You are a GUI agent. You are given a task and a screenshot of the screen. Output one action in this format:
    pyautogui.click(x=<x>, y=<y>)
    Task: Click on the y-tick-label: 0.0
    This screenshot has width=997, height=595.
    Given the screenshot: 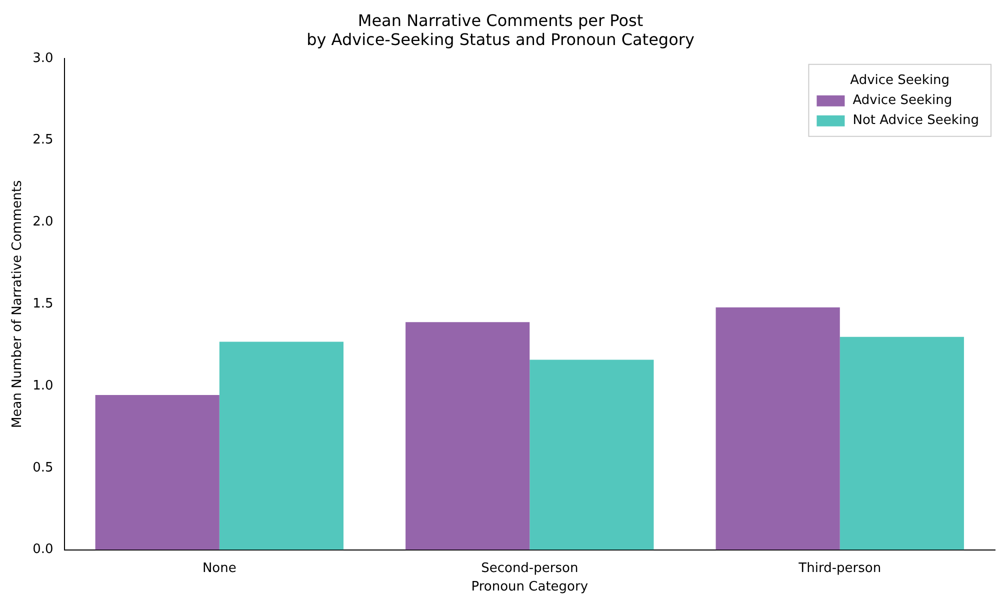 What is the action you would take?
    pyautogui.click(x=43, y=550)
    